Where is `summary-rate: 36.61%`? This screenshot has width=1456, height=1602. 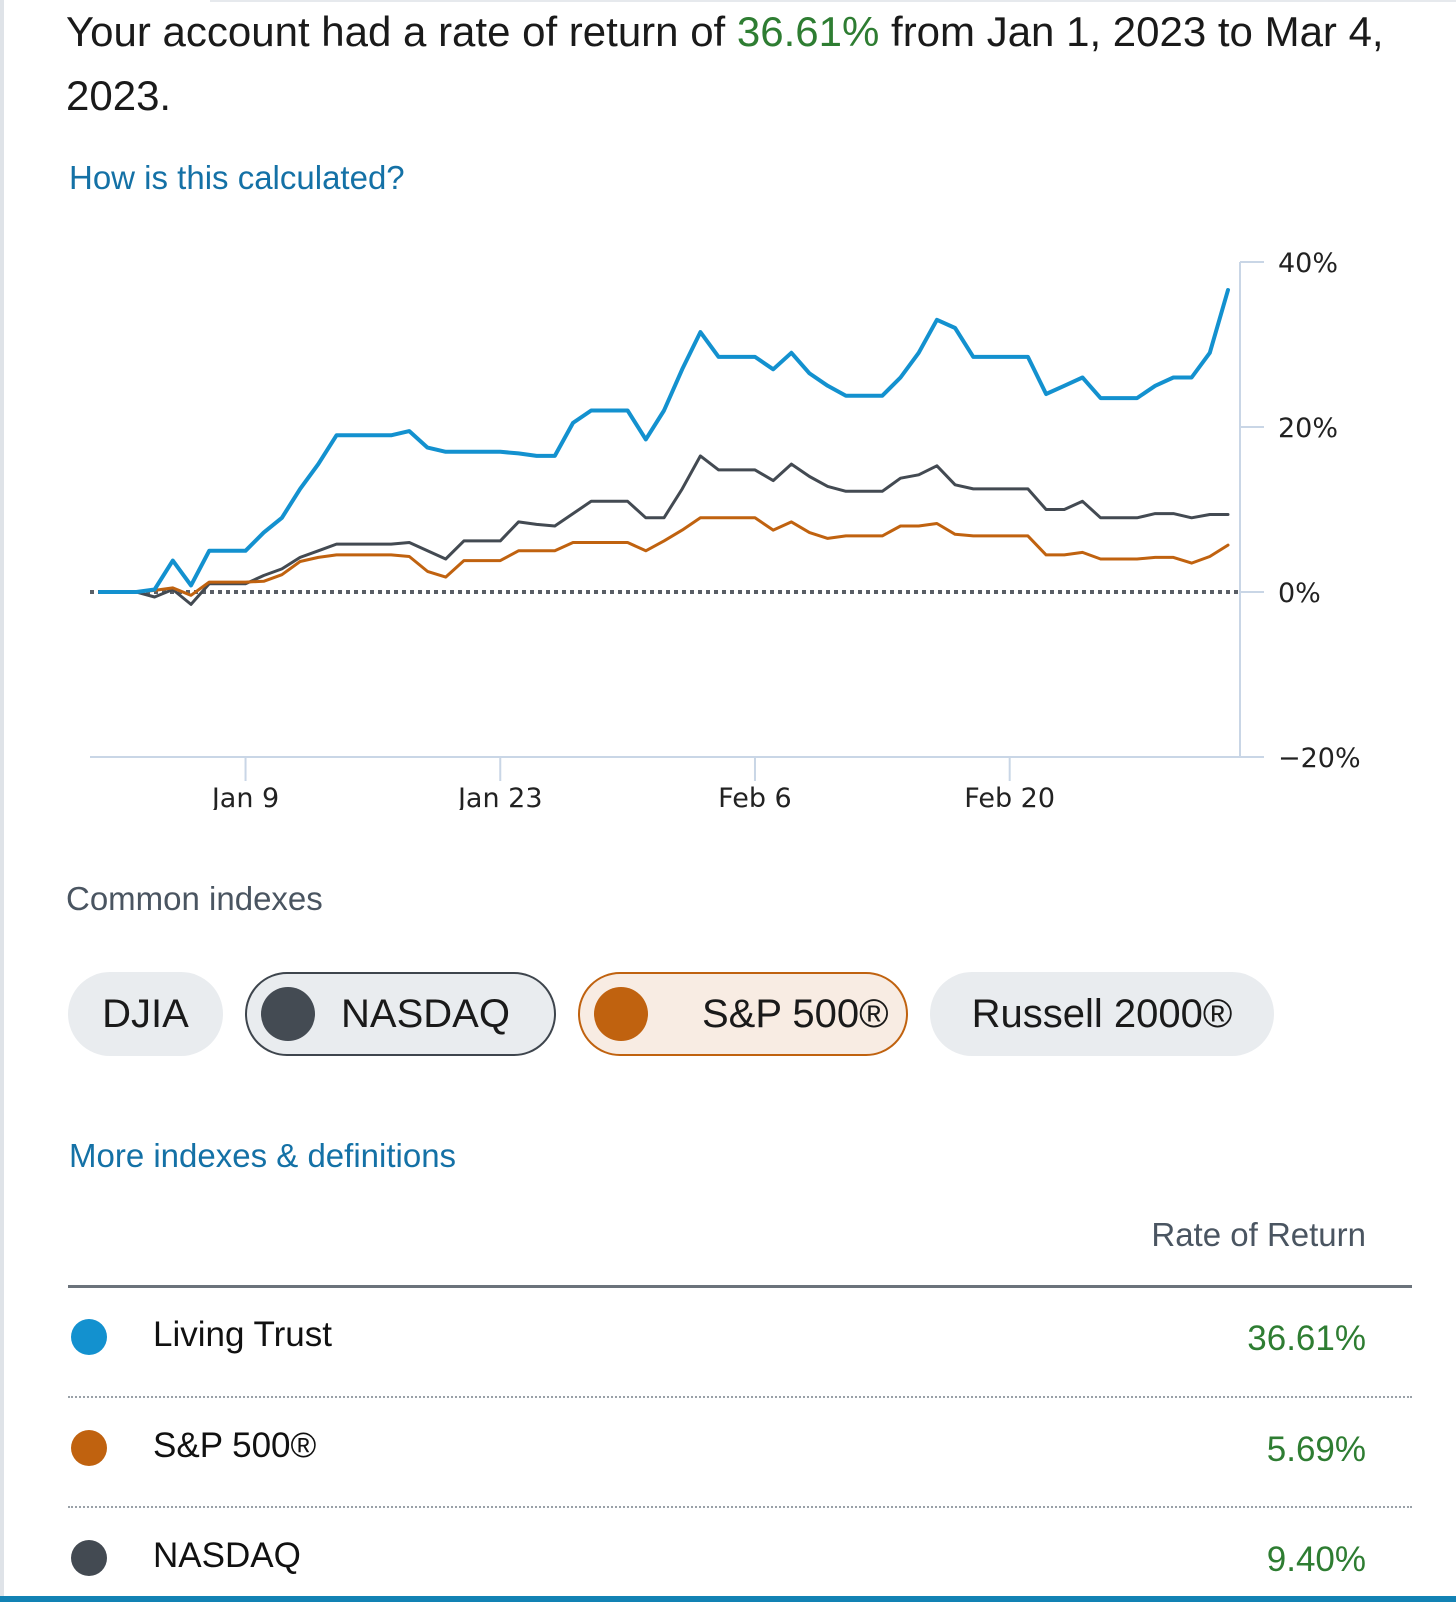 summary-rate: 36.61% is located at coordinates (808, 31).